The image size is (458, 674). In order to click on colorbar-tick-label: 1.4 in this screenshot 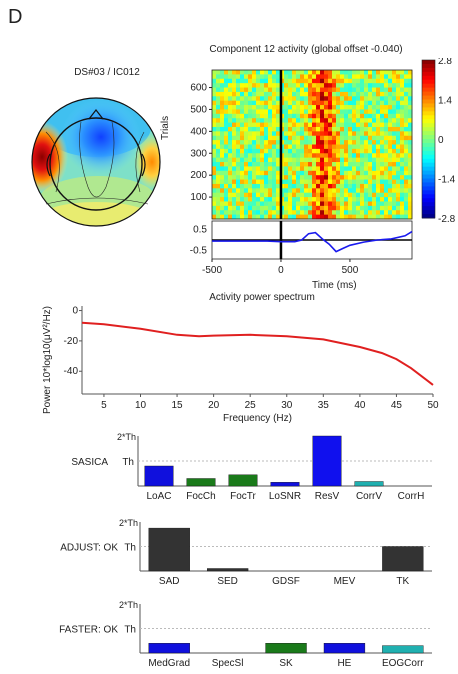, I will do `click(445, 101)`.